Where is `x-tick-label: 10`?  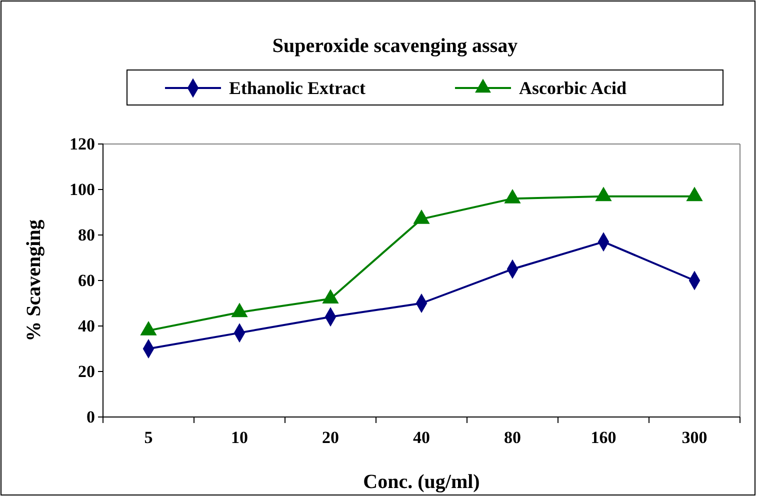
x-tick-label: 10 is located at coordinates (239, 438).